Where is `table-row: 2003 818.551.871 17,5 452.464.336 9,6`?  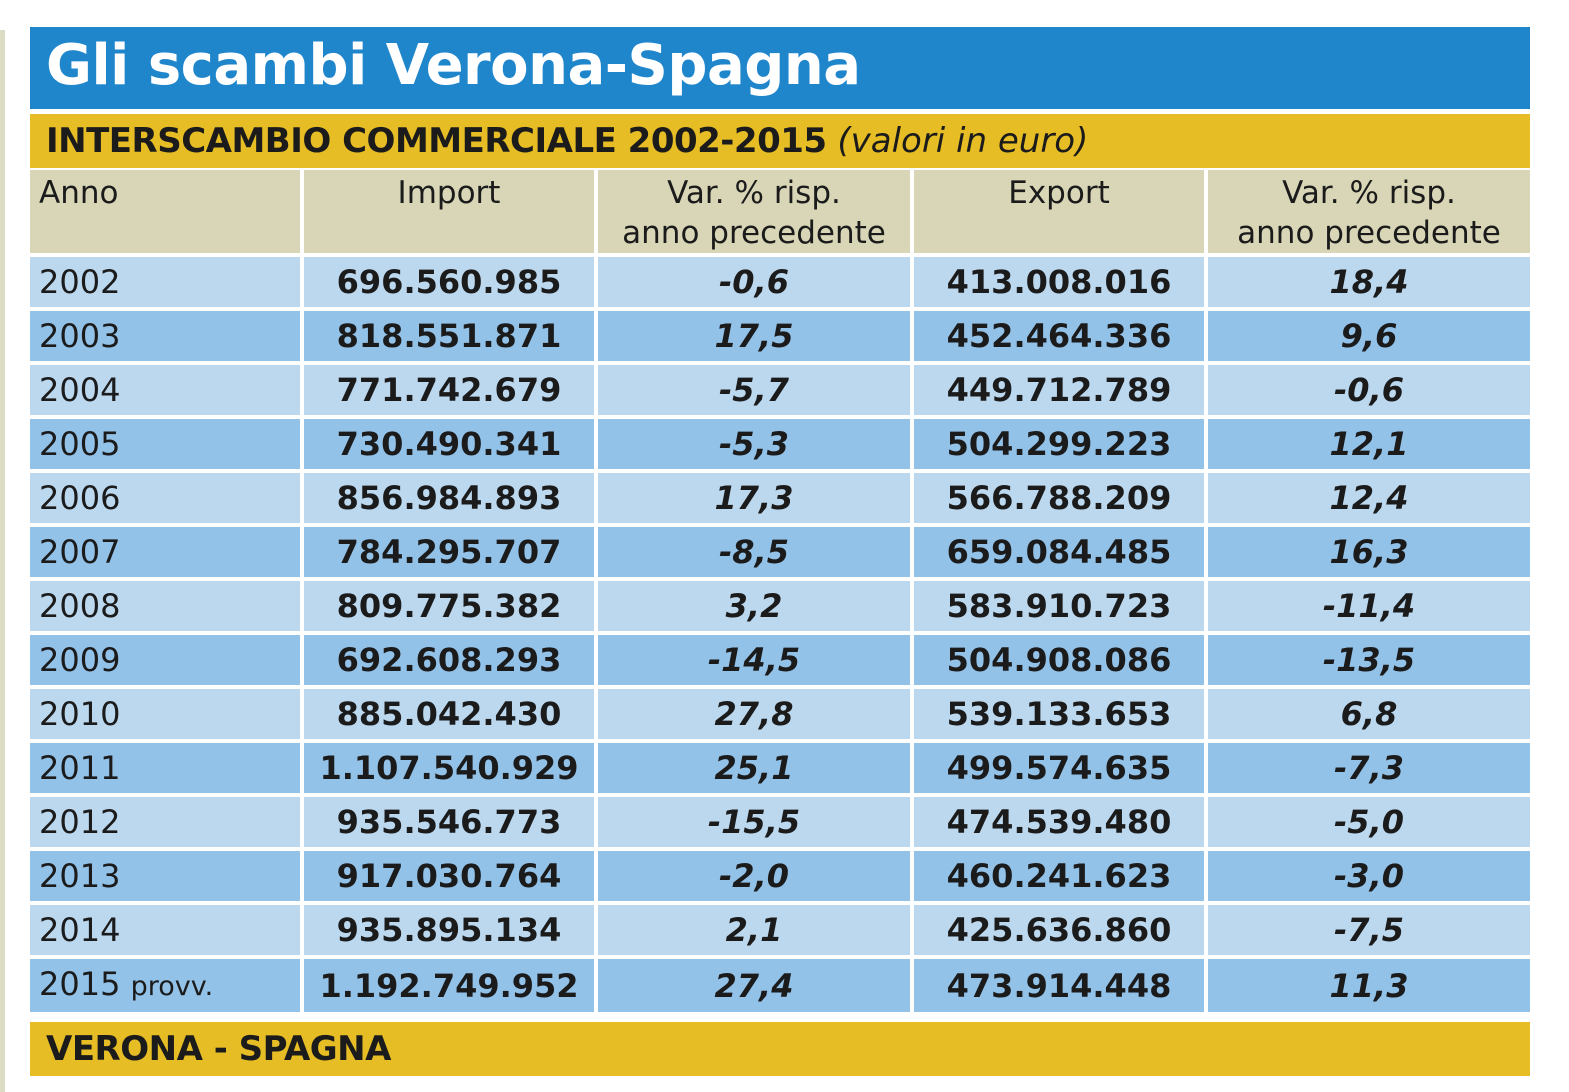
table-row: 2003 818.551.871 17,5 452.464.336 9,6 is located at coordinates (780, 337).